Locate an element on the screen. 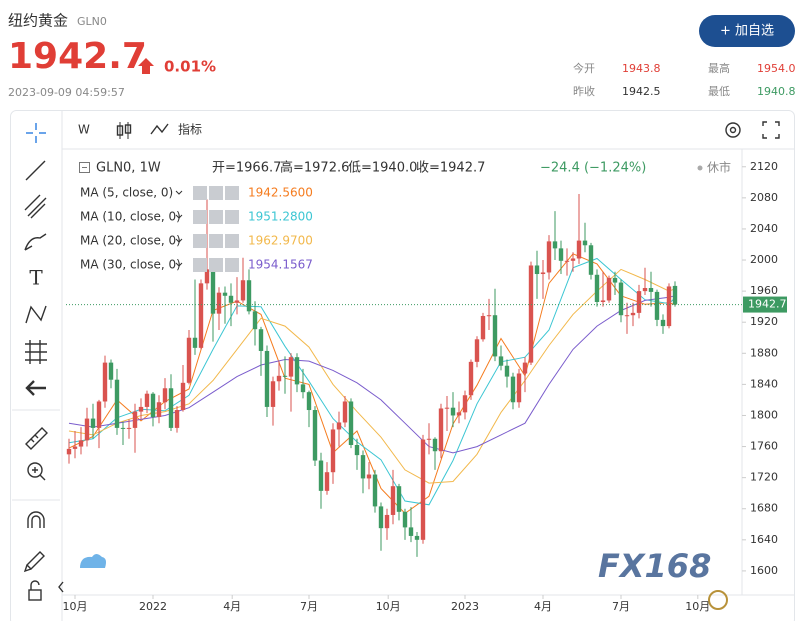 The image size is (805, 621). quote-value: 1940.8 is located at coordinates (776, 91).